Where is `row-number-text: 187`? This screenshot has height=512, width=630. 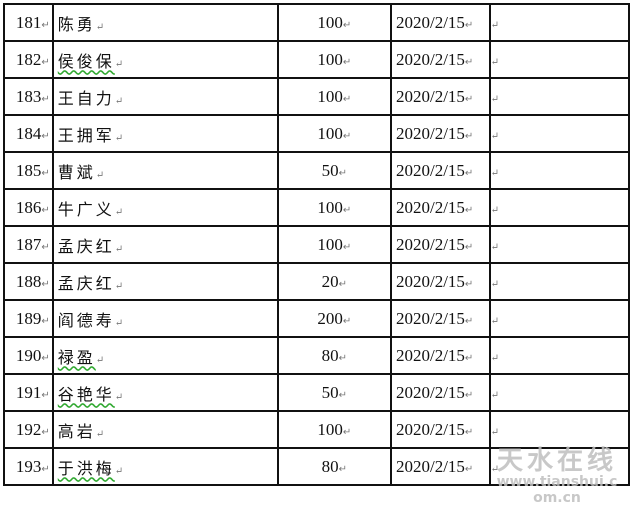
row-number-text: 187 is located at coordinates (28, 244).